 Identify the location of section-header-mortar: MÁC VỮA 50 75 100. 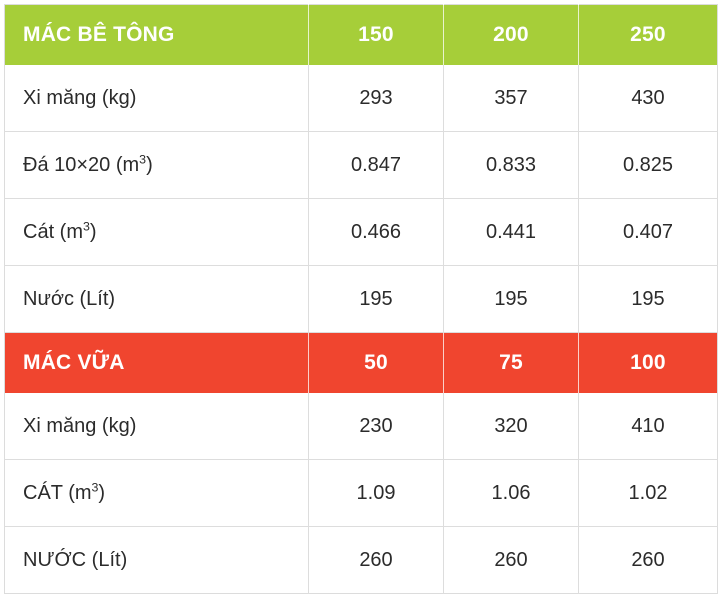
(361, 362).